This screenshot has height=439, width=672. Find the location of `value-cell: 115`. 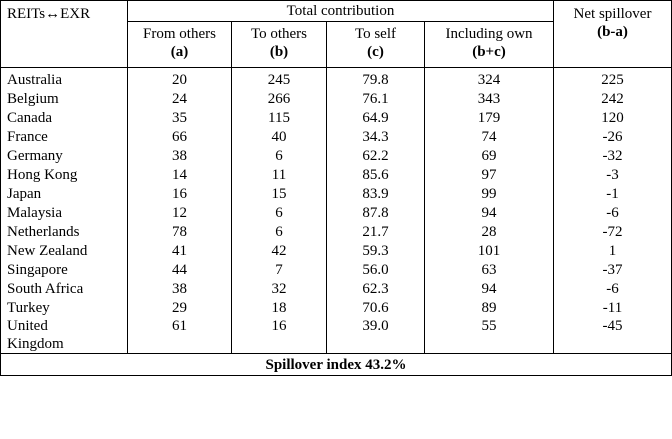

value-cell: 115 is located at coordinates (279, 117).